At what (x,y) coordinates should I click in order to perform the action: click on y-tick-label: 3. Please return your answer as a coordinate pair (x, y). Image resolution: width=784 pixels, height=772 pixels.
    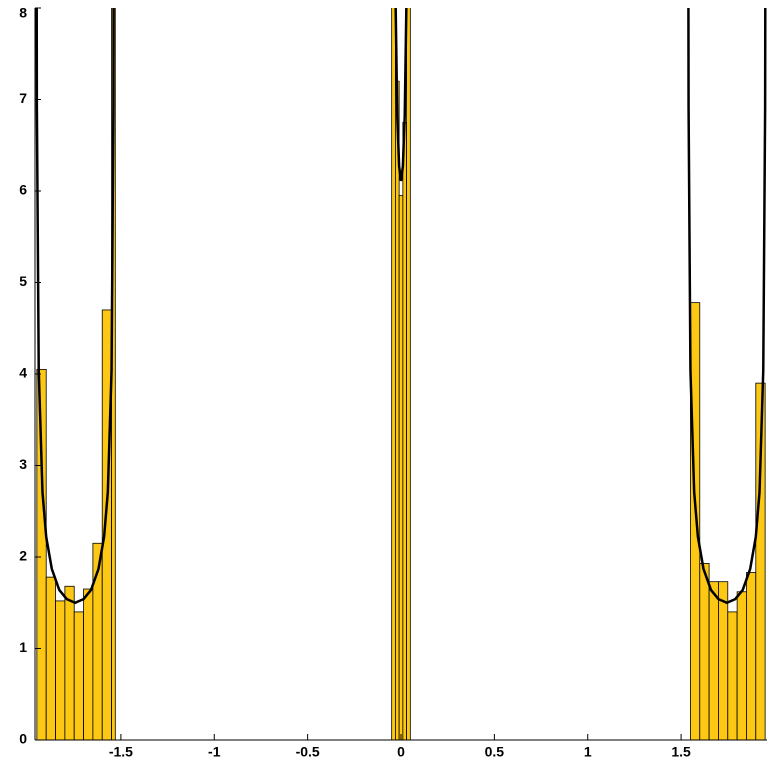
    Looking at the image, I should click on (23, 464).